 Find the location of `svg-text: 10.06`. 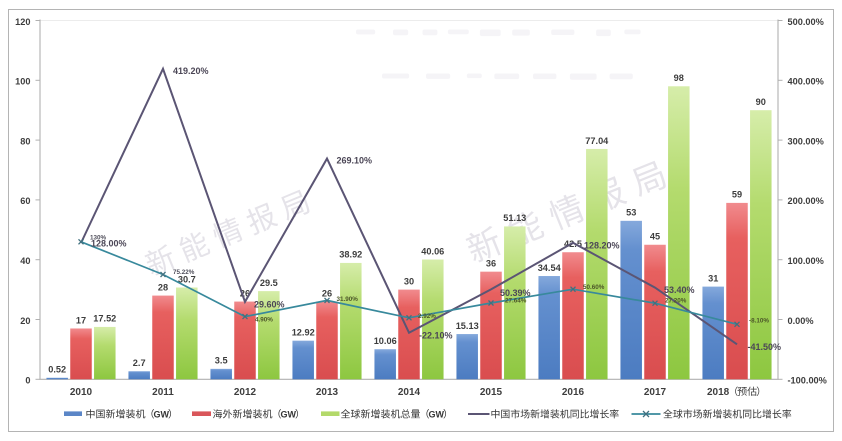

svg-text: 10.06 is located at coordinates (385, 341).